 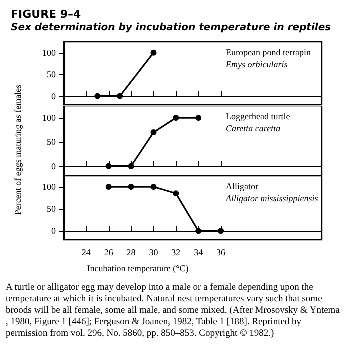 What do you see at coordinates (154, 253) in the screenshot?
I see `x-tick-label: 30` at bounding box center [154, 253].